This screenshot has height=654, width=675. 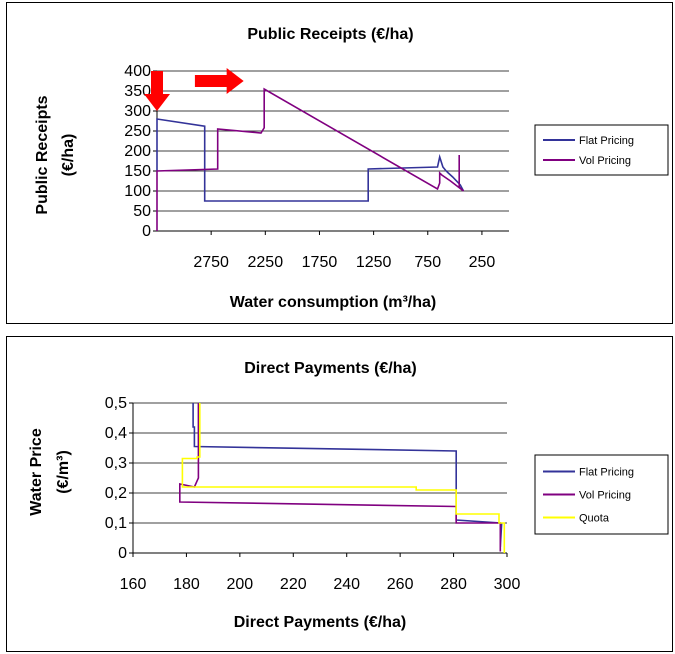 I want to click on series-line-flat-pricing, so click(x=310, y=160).